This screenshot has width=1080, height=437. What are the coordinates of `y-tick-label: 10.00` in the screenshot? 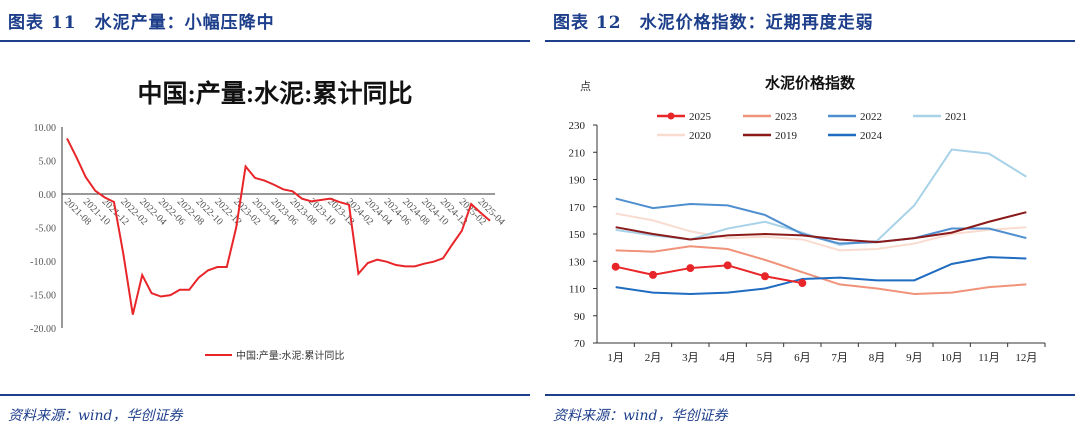 It's located at (45, 128).